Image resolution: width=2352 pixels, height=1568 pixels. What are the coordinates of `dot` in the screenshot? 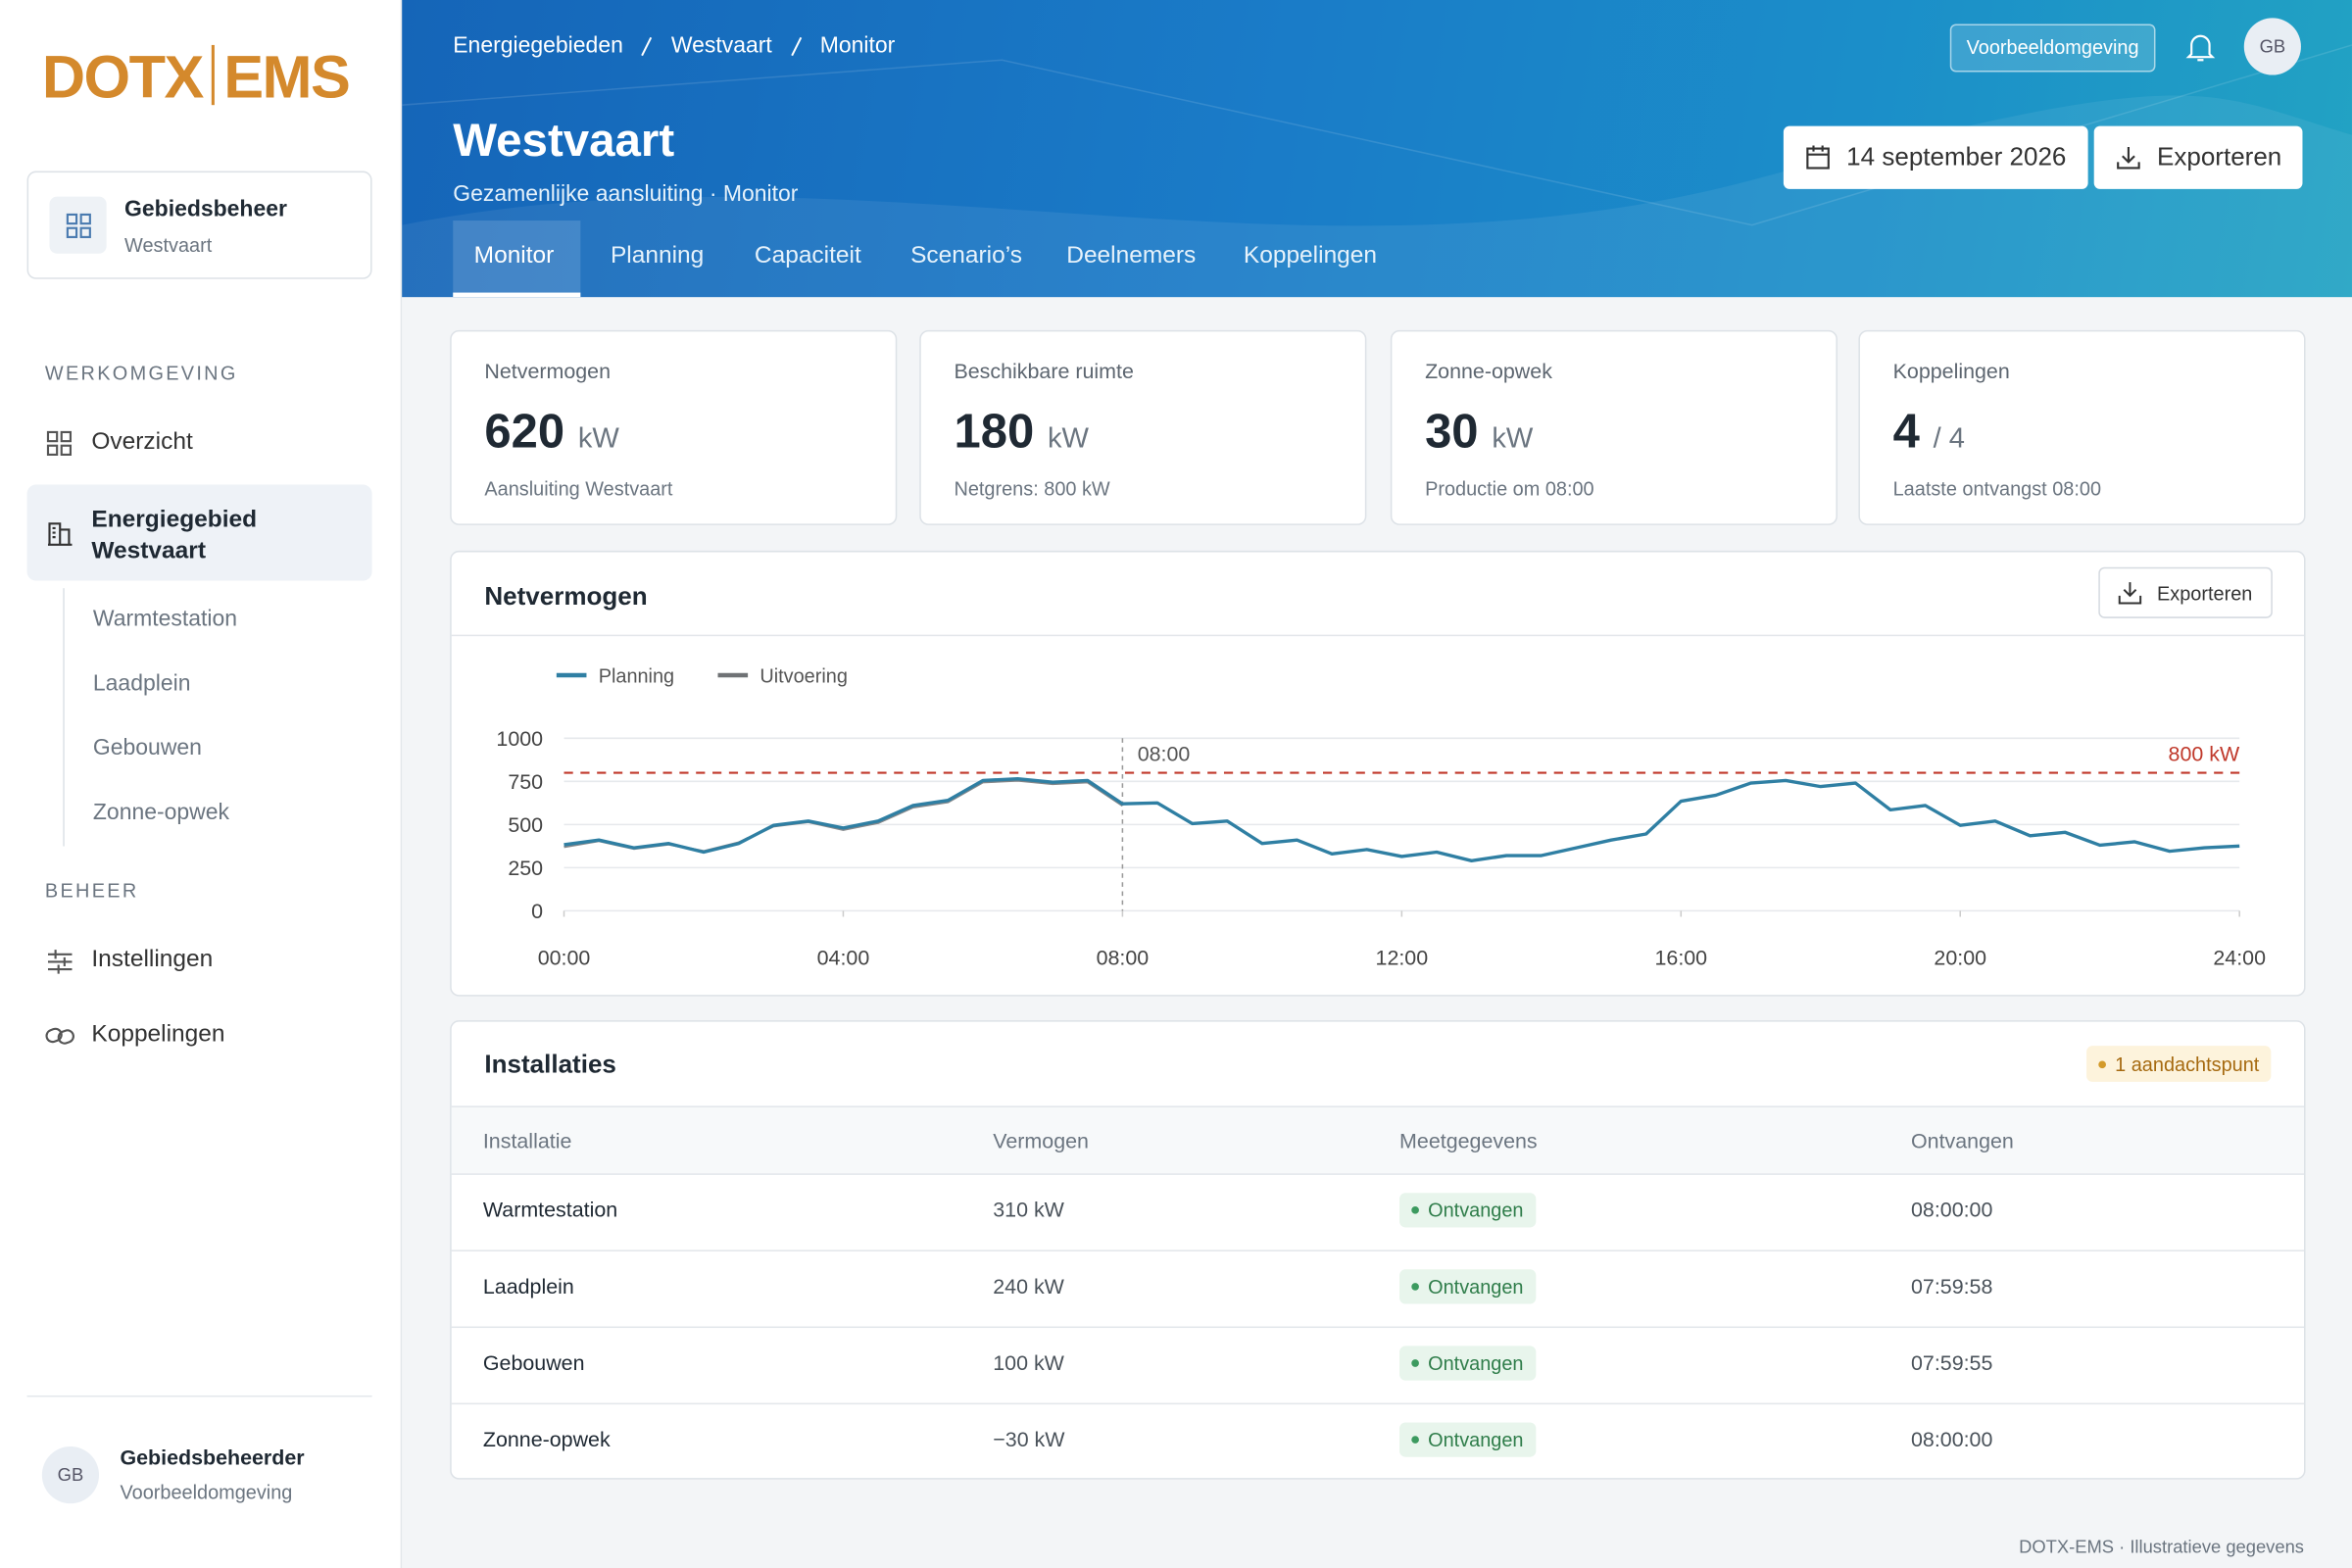 It's located at (2102, 1063).